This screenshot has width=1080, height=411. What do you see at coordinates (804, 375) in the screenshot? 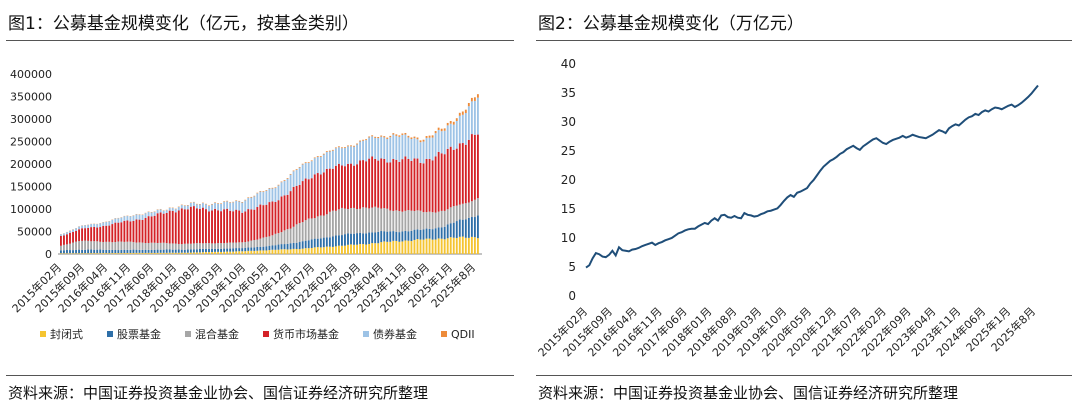
I see `chart2-source-rule` at bounding box center [804, 375].